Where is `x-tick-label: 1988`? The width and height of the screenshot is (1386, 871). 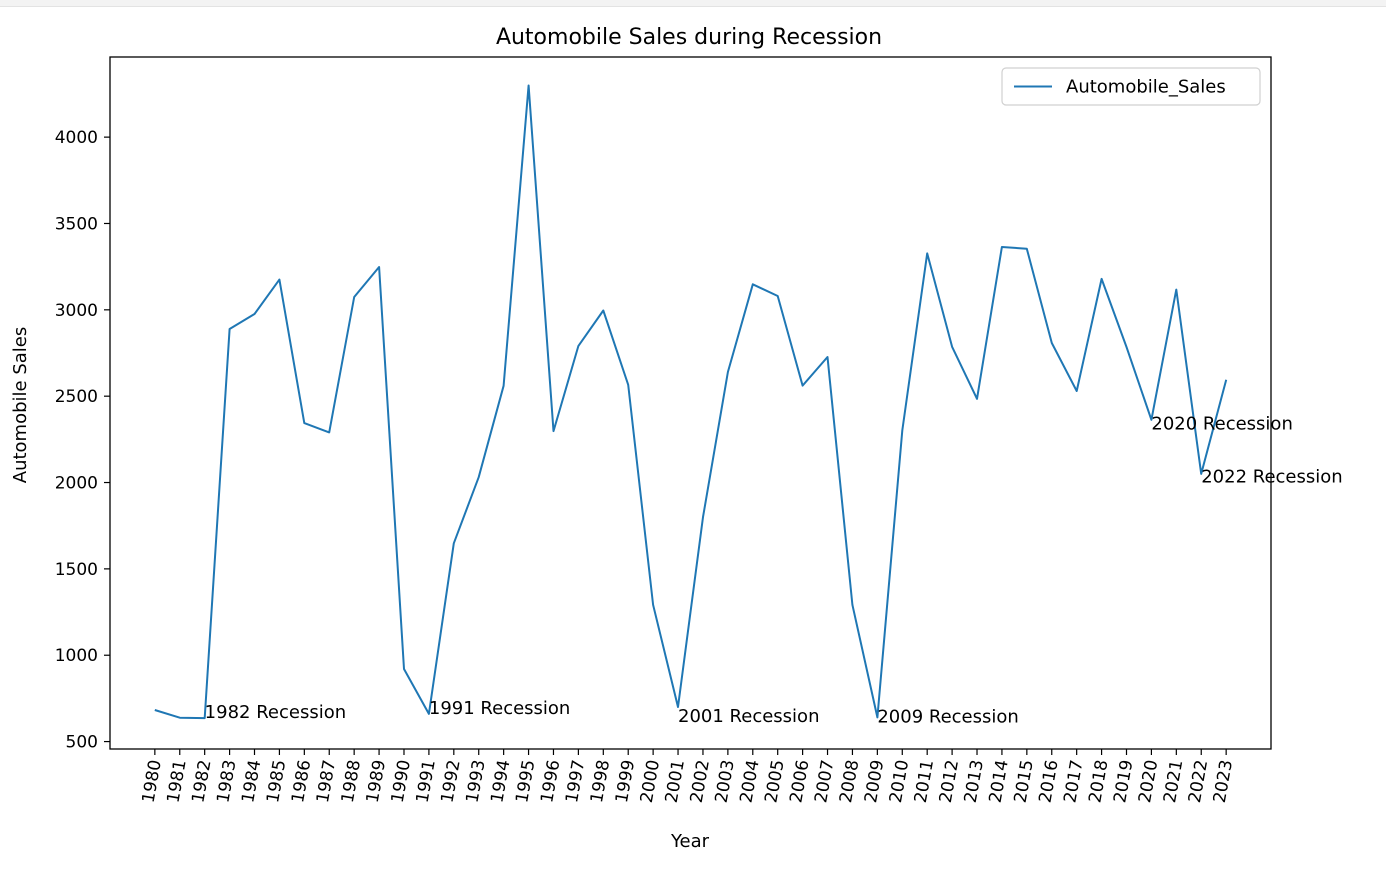
x-tick-label: 1988 is located at coordinates (351, 781).